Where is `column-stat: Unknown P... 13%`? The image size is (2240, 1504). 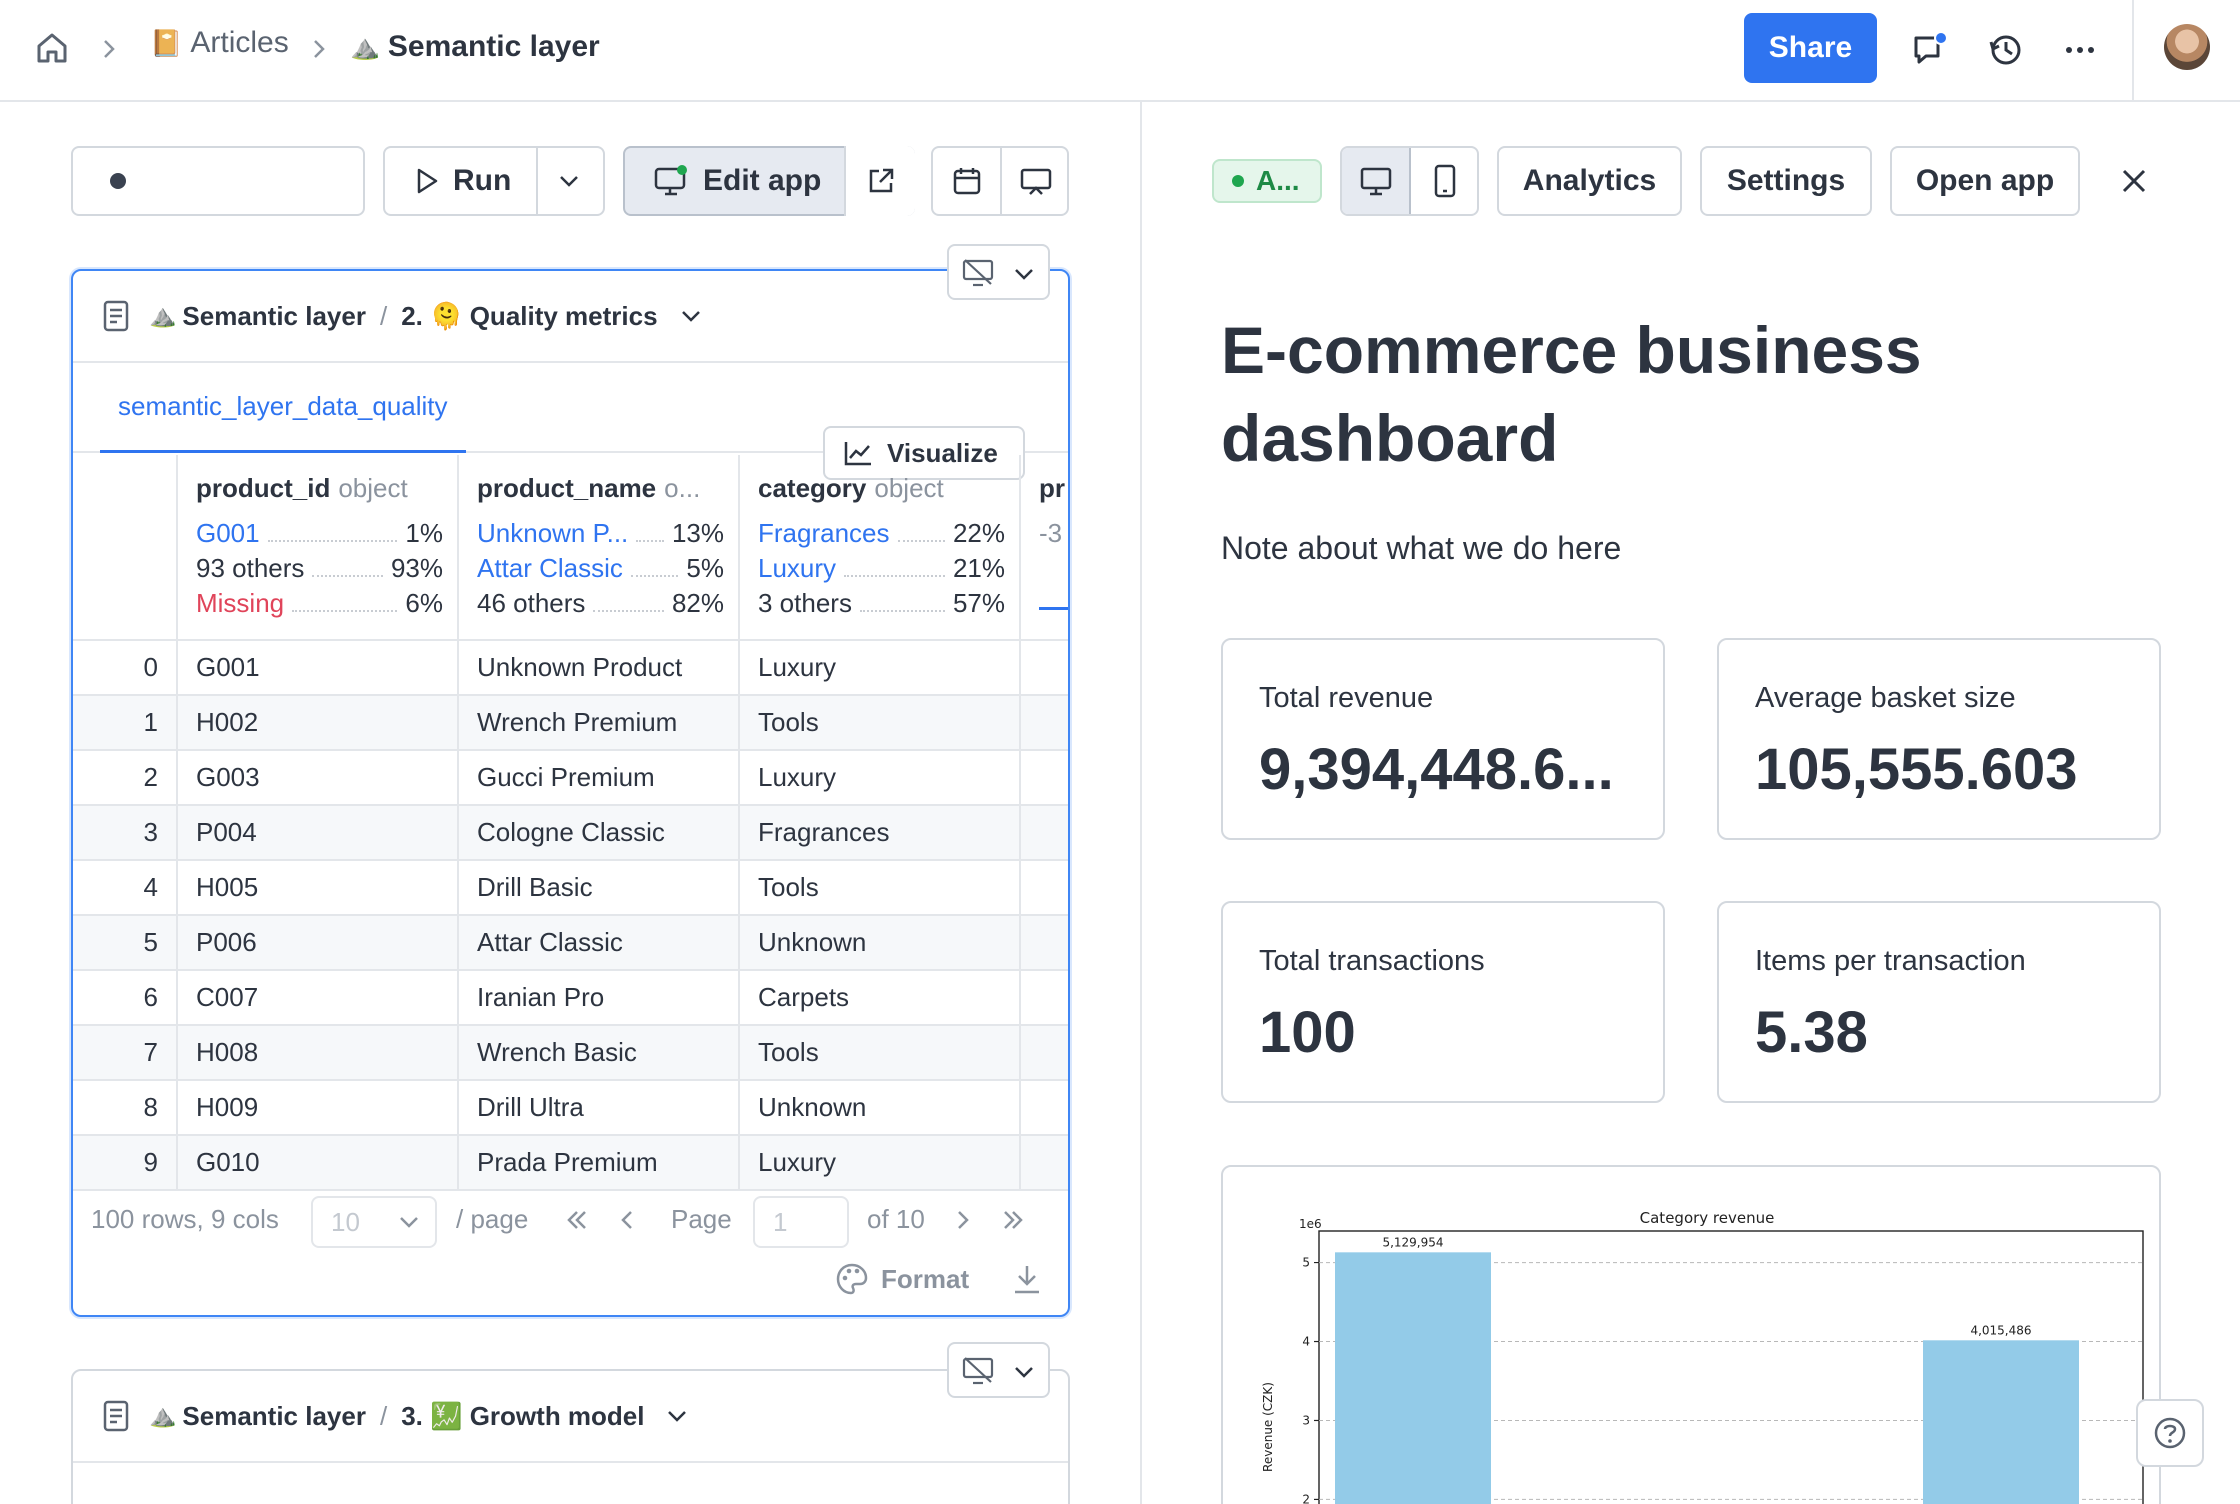 column-stat: Unknown P... 13% is located at coordinates (600, 533).